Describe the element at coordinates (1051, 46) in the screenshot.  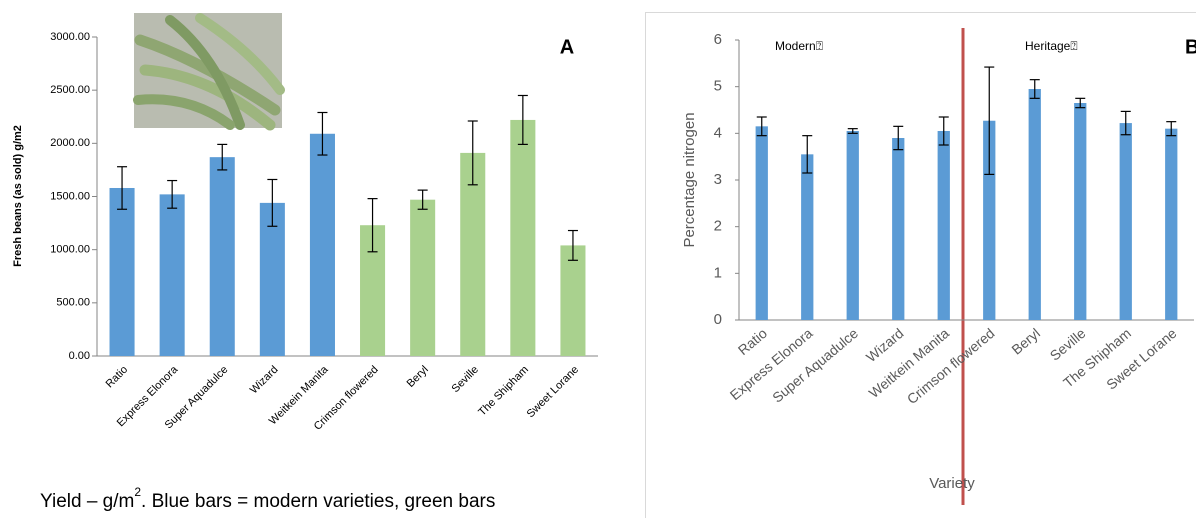
I see `annotation: Heritage⍰` at that location.